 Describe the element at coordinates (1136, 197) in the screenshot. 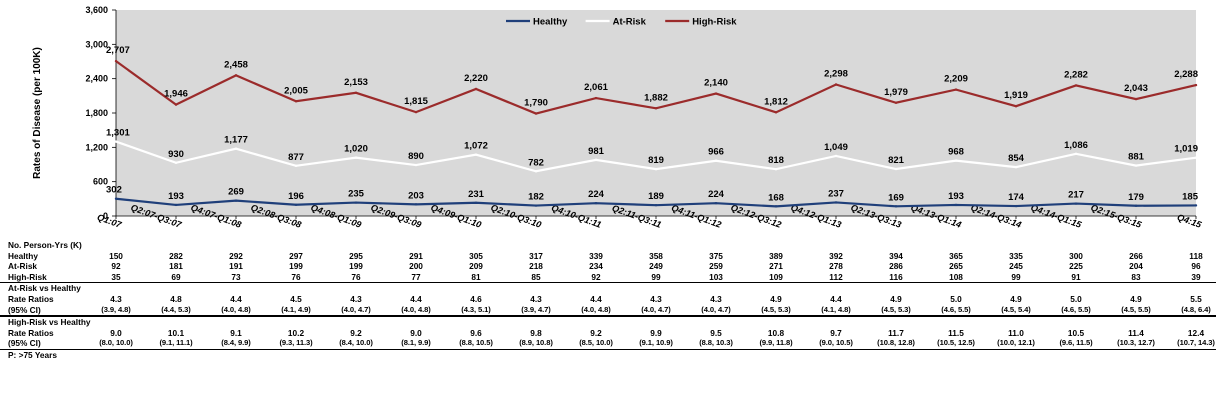

I see `data-label-healthy: 179` at that location.